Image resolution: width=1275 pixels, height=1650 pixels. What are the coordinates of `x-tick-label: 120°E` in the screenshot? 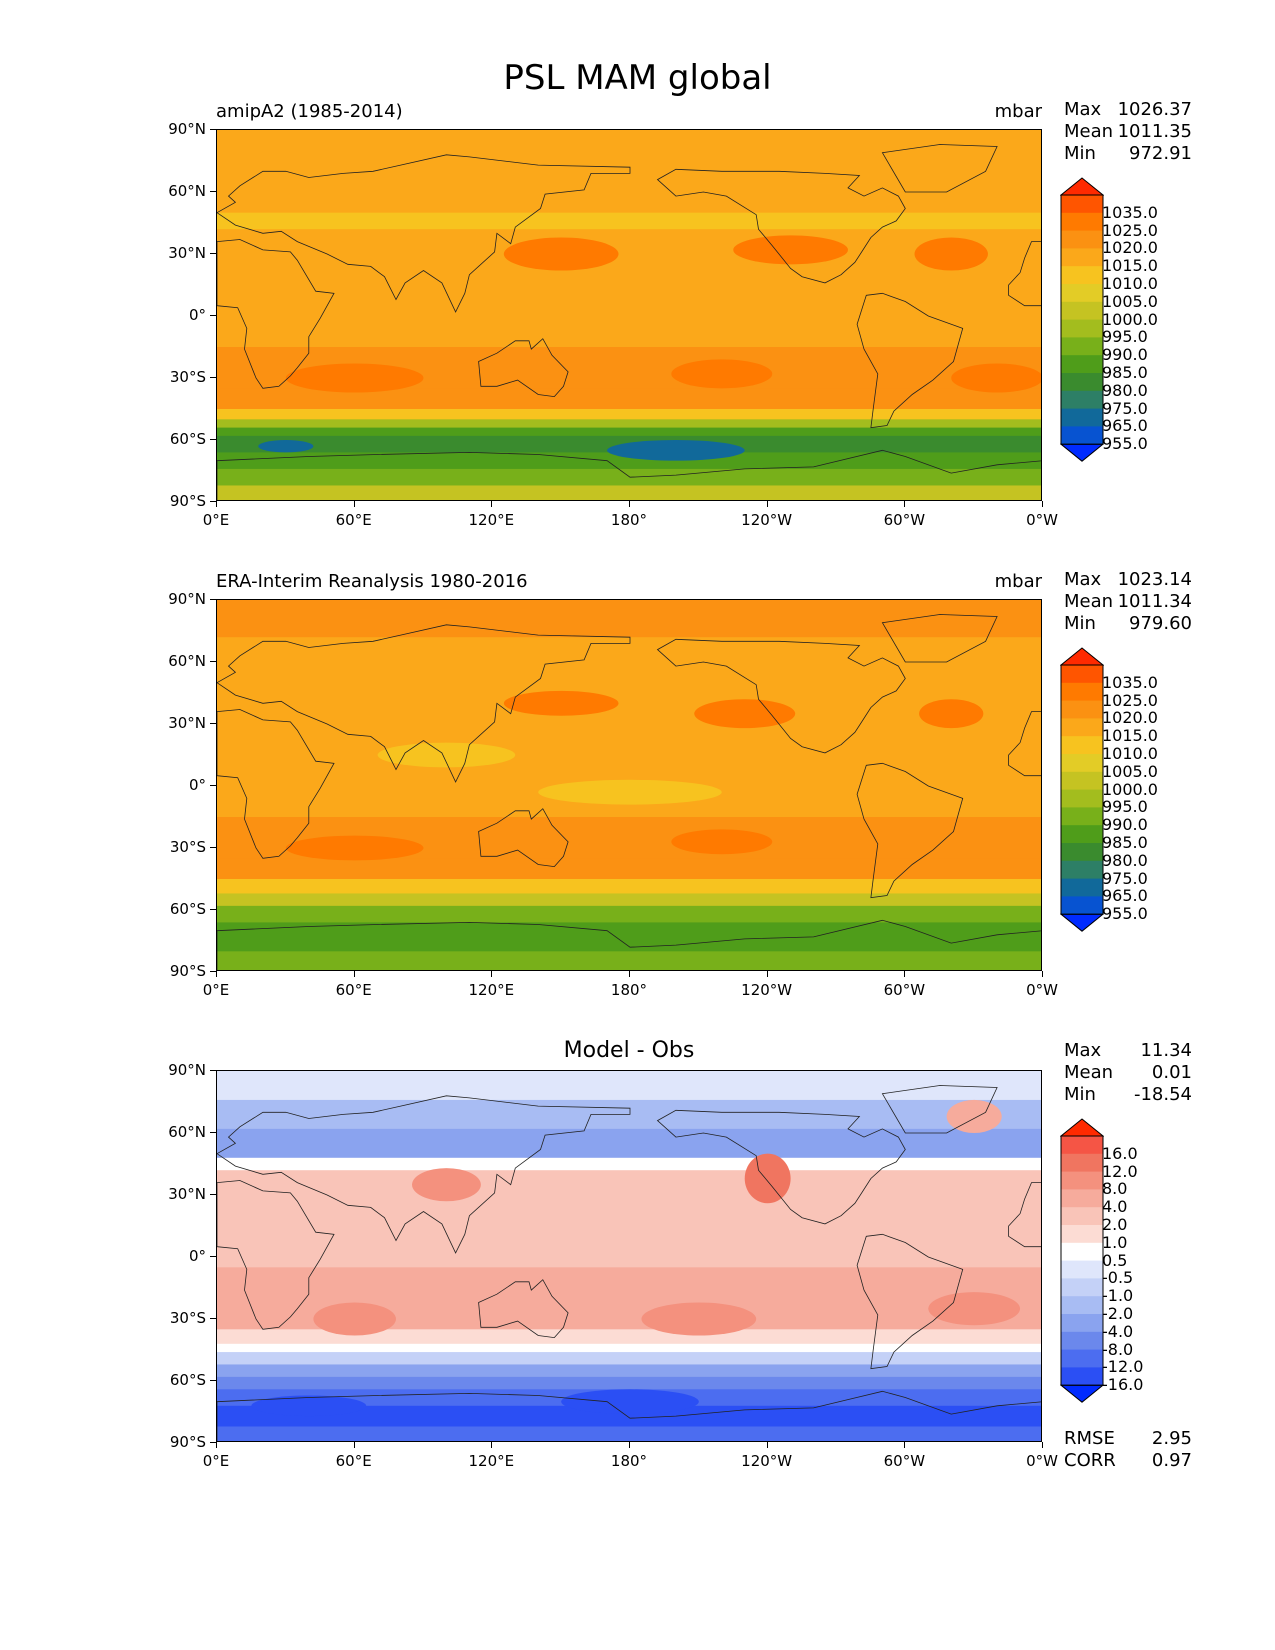 It's located at (491, 520).